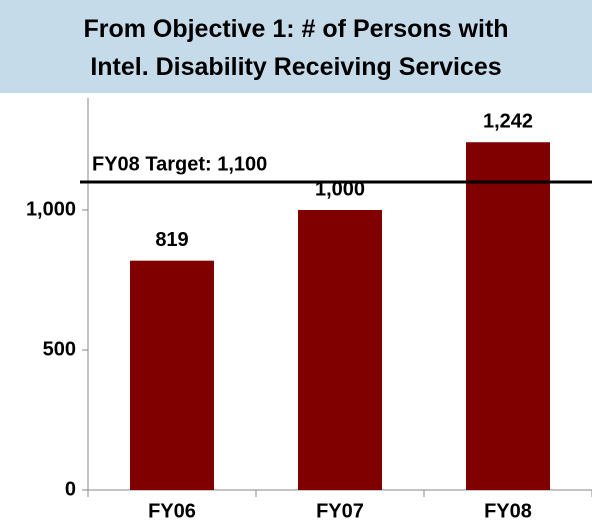 The height and width of the screenshot is (525, 592). What do you see at coordinates (179, 164) in the screenshot?
I see `target-label: FY08 Target: 1,100` at bounding box center [179, 164].